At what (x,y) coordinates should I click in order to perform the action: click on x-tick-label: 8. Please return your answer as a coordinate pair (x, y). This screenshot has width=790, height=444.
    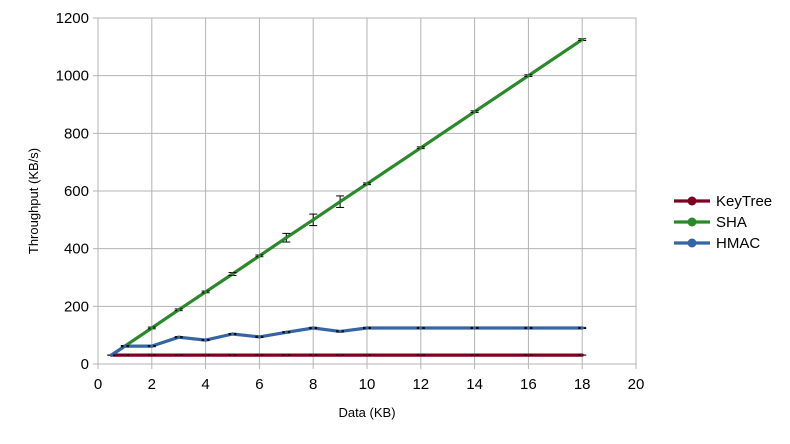
    Looking at the image, I should click on (313, 384).